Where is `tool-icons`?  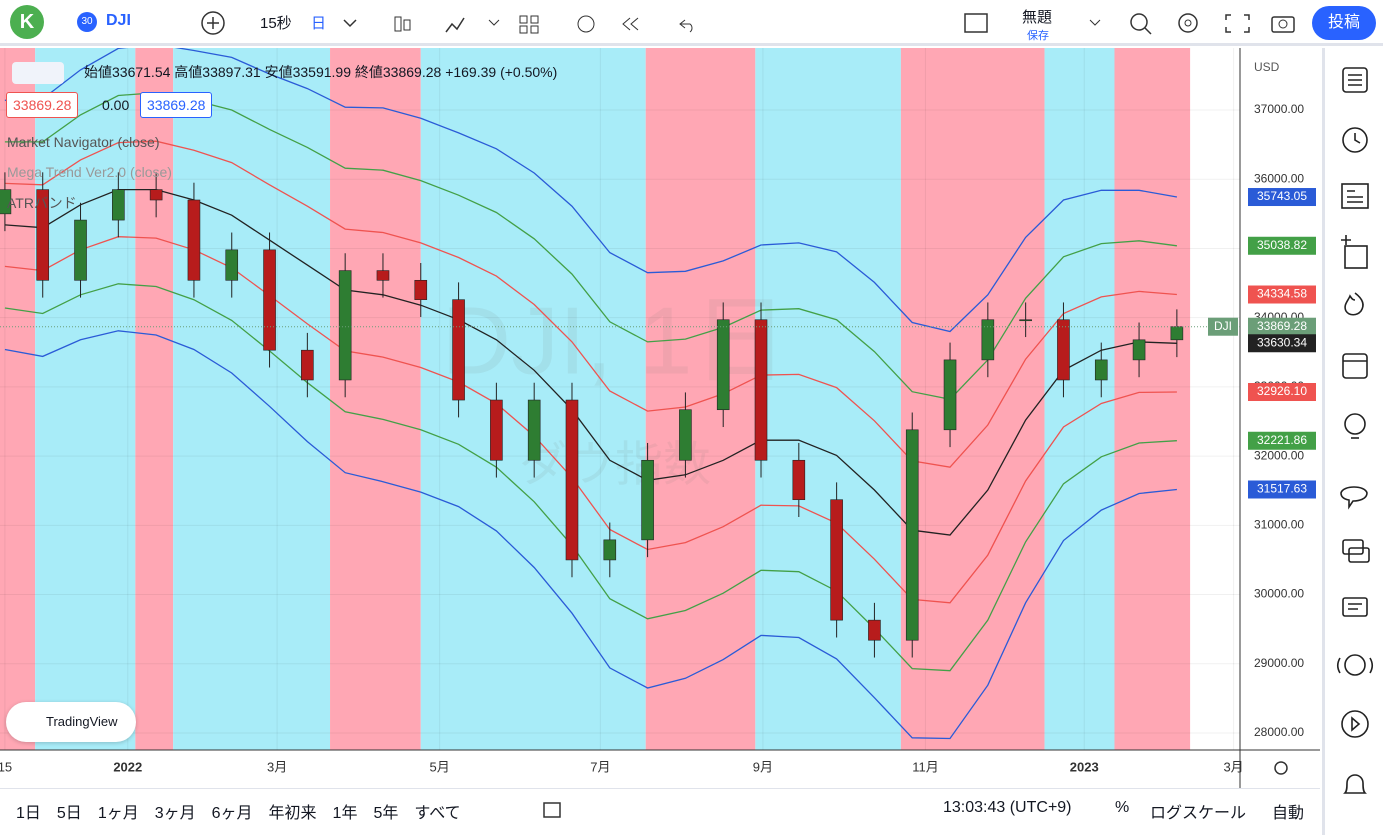 tool-icons is located at coordinates (530, 24).